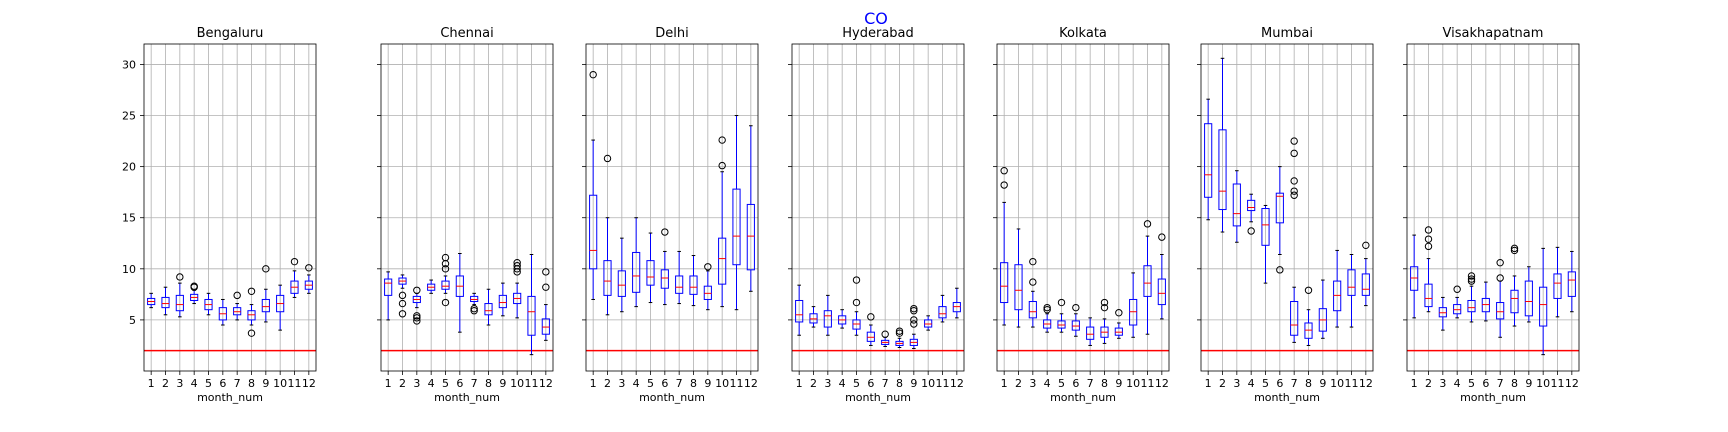  Describe the element at coordinates (1493, 207) in the screenshot. I see `plot-area` at that location.